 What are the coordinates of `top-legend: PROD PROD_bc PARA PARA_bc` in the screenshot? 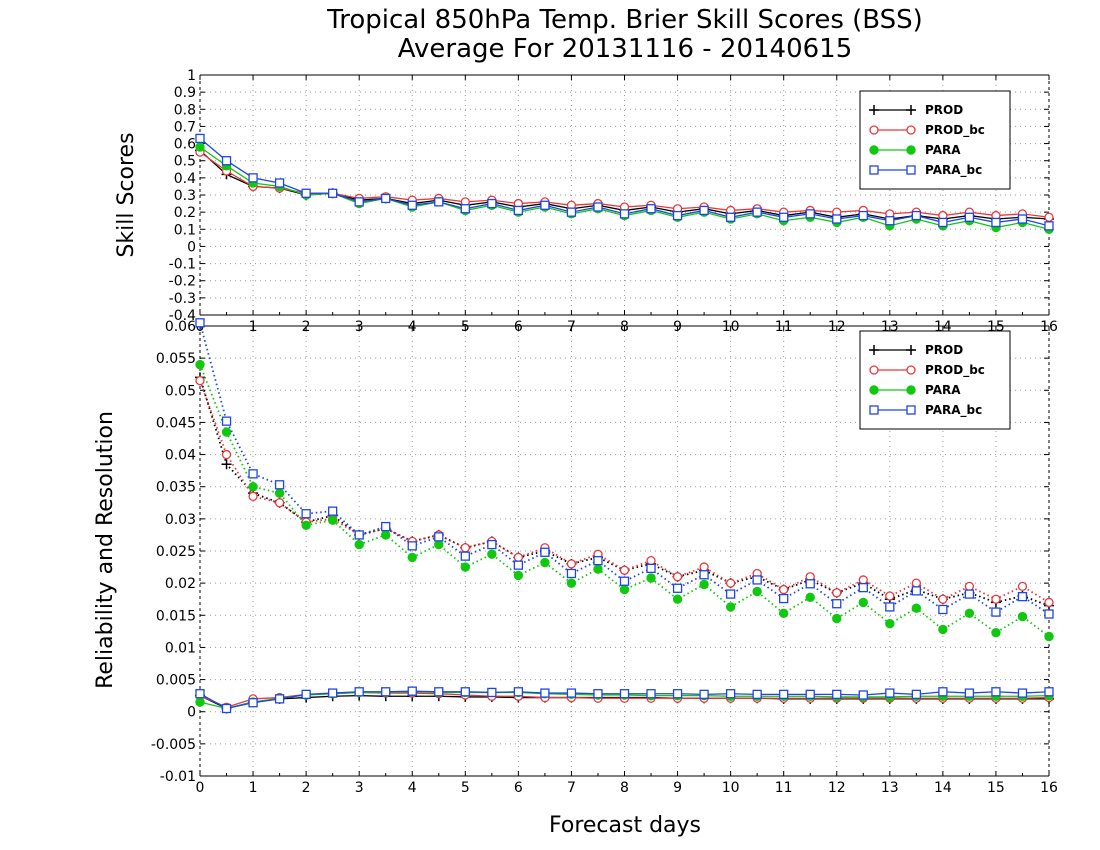 It's located at (935, 140).